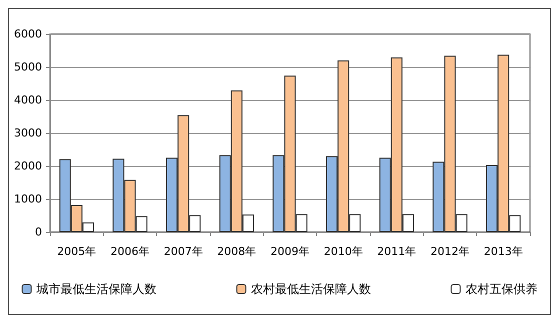 This screenshot has width=559, height=323. What do you see at coordinates (183, 251) in the screenshot?
I see `x-tick-label: 2007年` at bounding box center [183, 251].